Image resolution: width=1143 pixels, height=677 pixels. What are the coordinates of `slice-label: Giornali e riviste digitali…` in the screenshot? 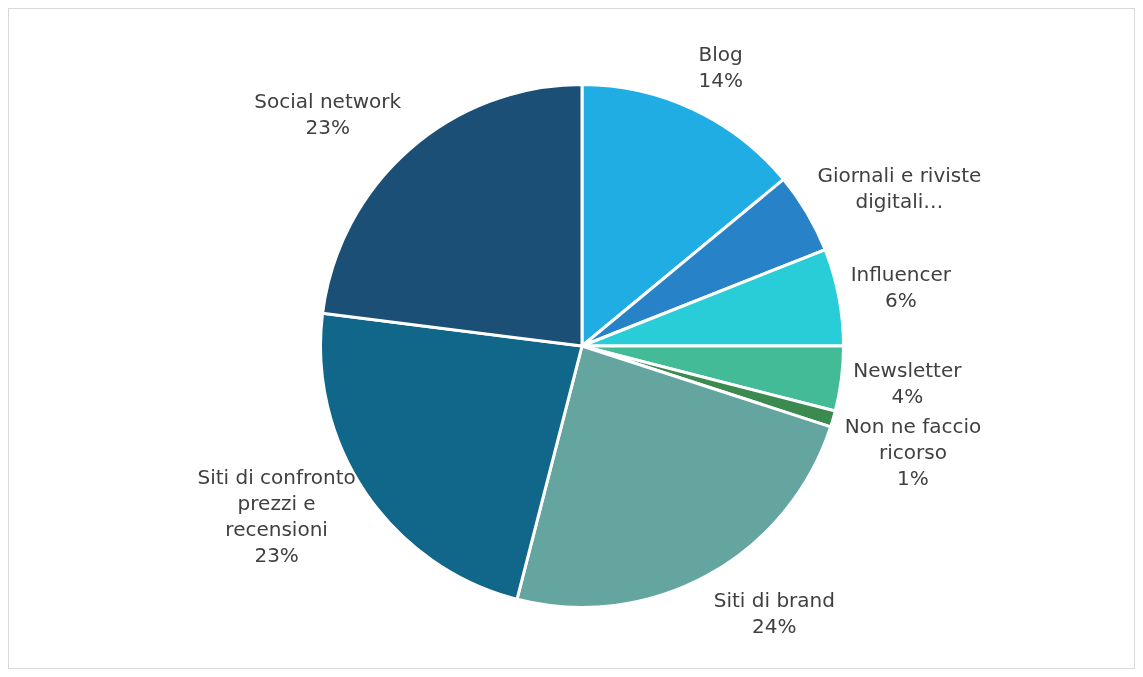 It's located at (899, 188).